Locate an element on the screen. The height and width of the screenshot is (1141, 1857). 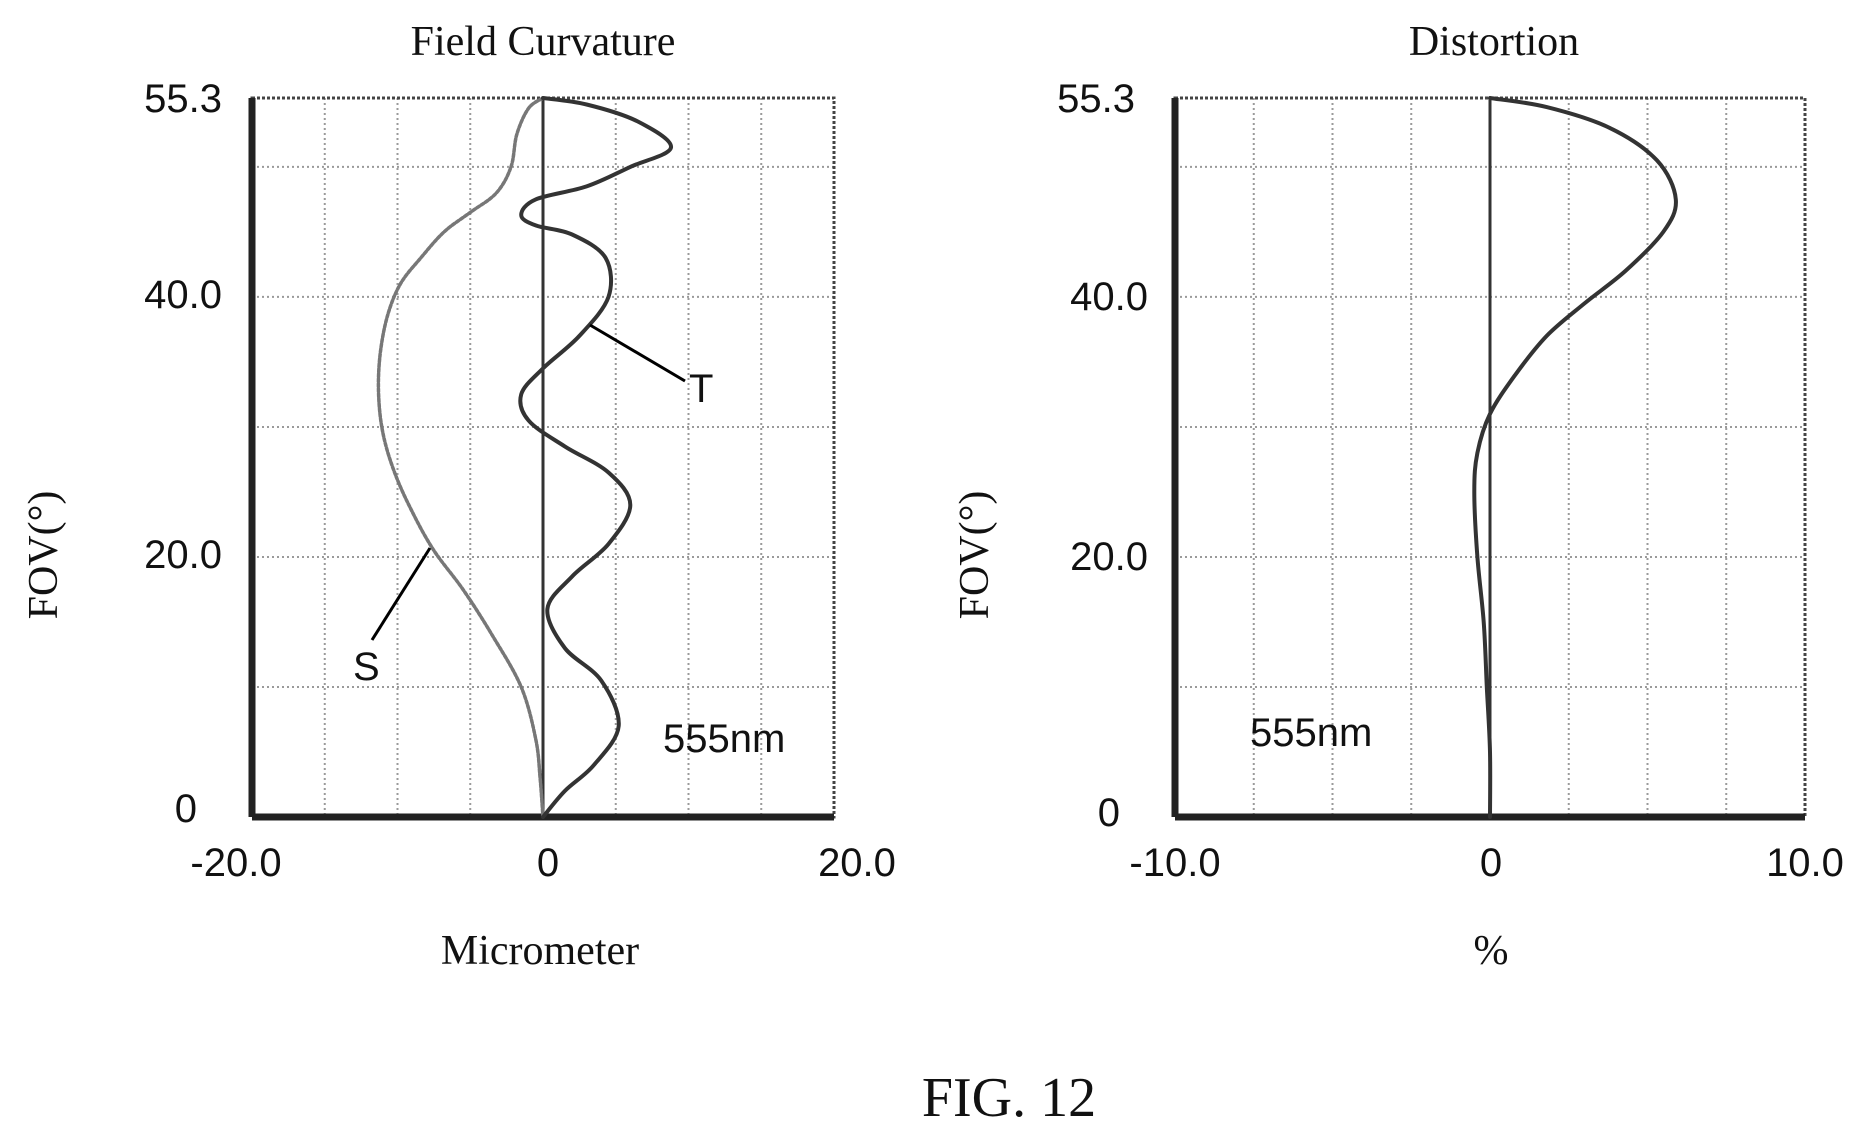
s-leader-line is located at coordinates (401, 594).